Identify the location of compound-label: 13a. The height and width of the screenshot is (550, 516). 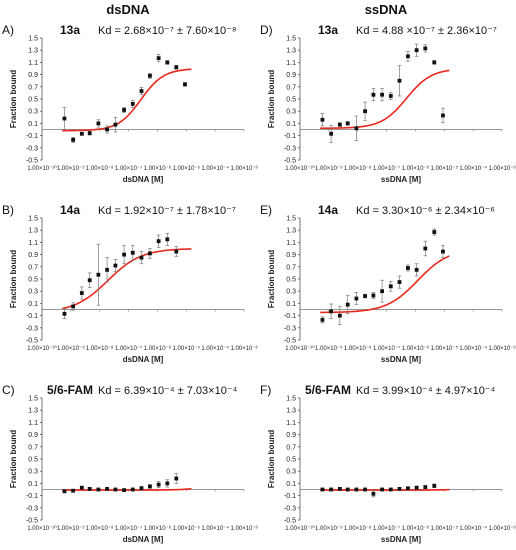
(328, 30).